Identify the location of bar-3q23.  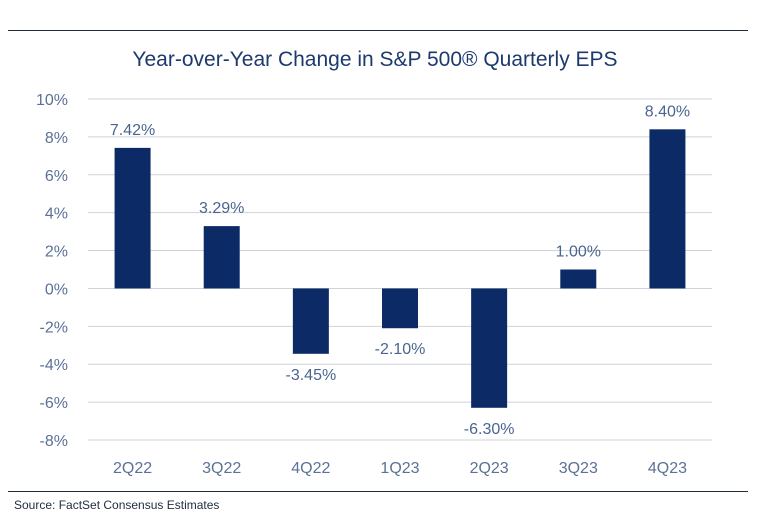
(578, 279).